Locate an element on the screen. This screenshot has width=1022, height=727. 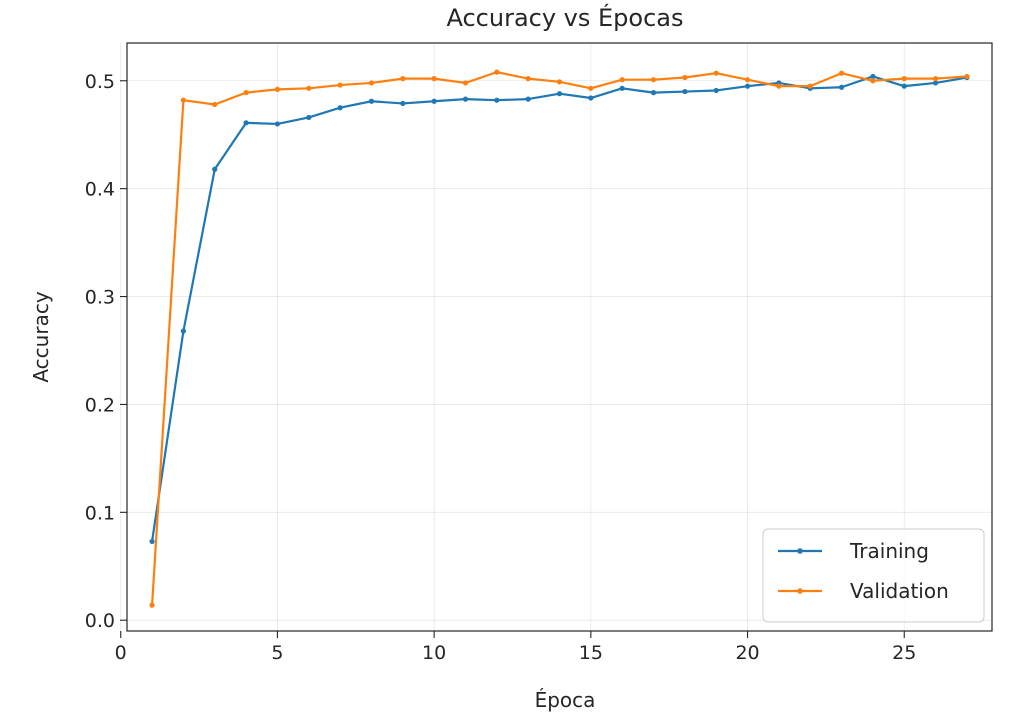
x-tick-label: 10 is located at coordinates (434, 653).